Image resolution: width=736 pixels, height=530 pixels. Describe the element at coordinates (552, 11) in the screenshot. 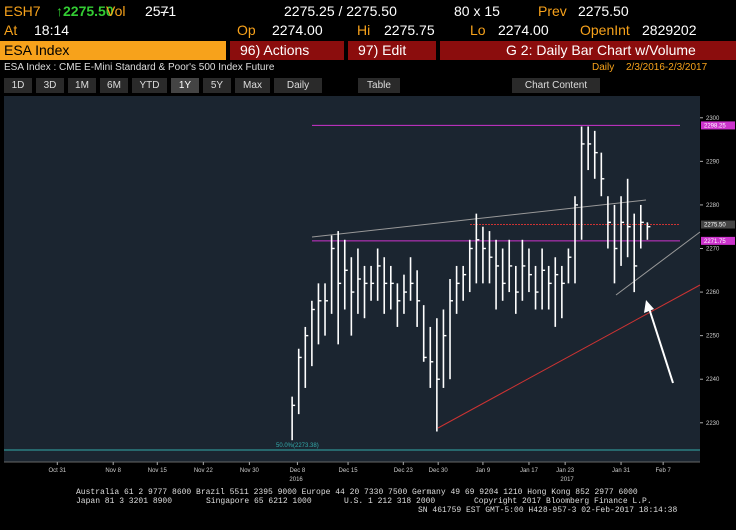

I see `prev-label: Prev` at that location.